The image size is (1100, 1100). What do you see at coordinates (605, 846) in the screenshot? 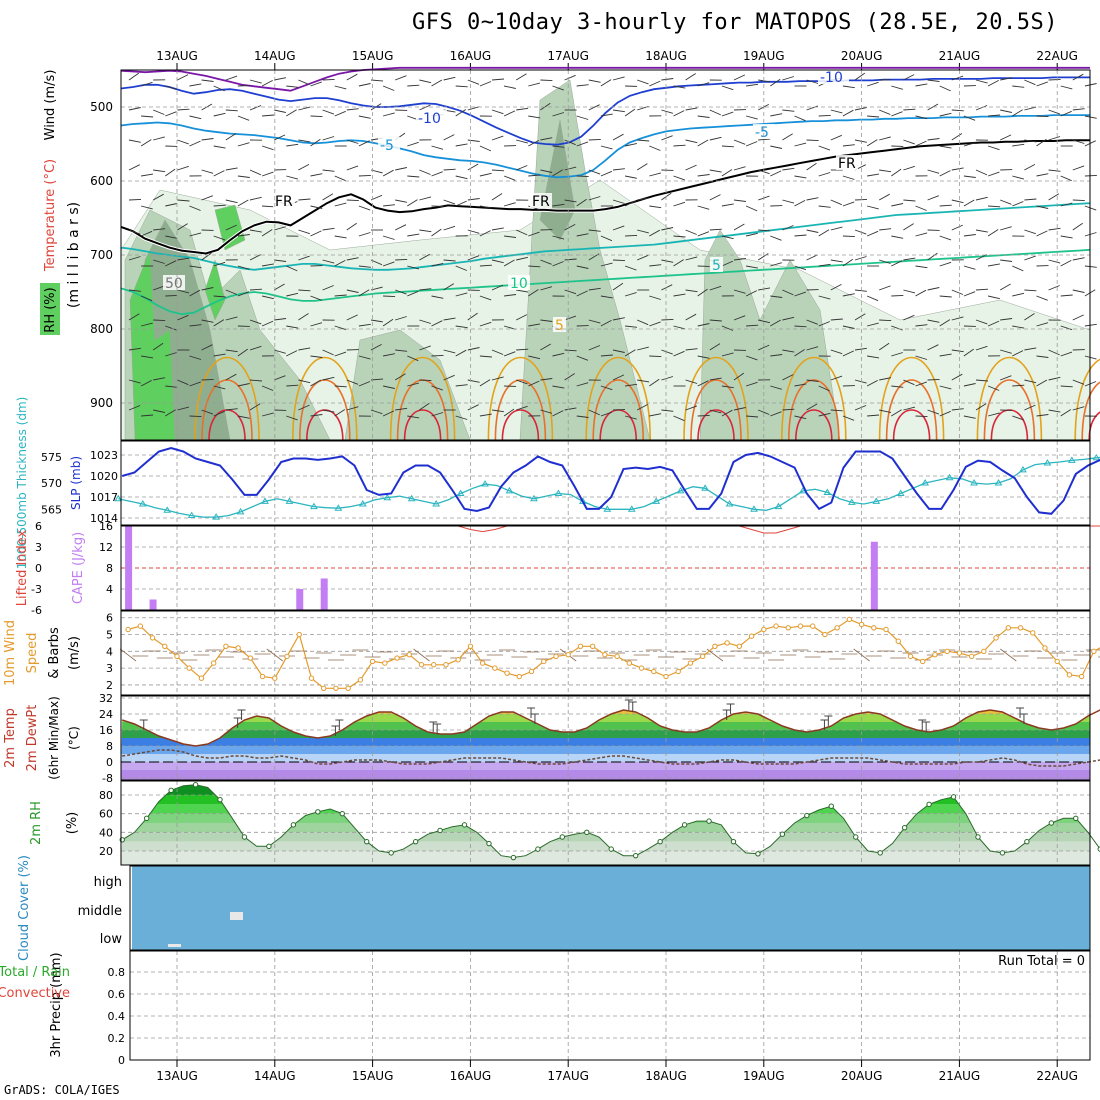
I see `rh-band` at bounding box center [605, 846].